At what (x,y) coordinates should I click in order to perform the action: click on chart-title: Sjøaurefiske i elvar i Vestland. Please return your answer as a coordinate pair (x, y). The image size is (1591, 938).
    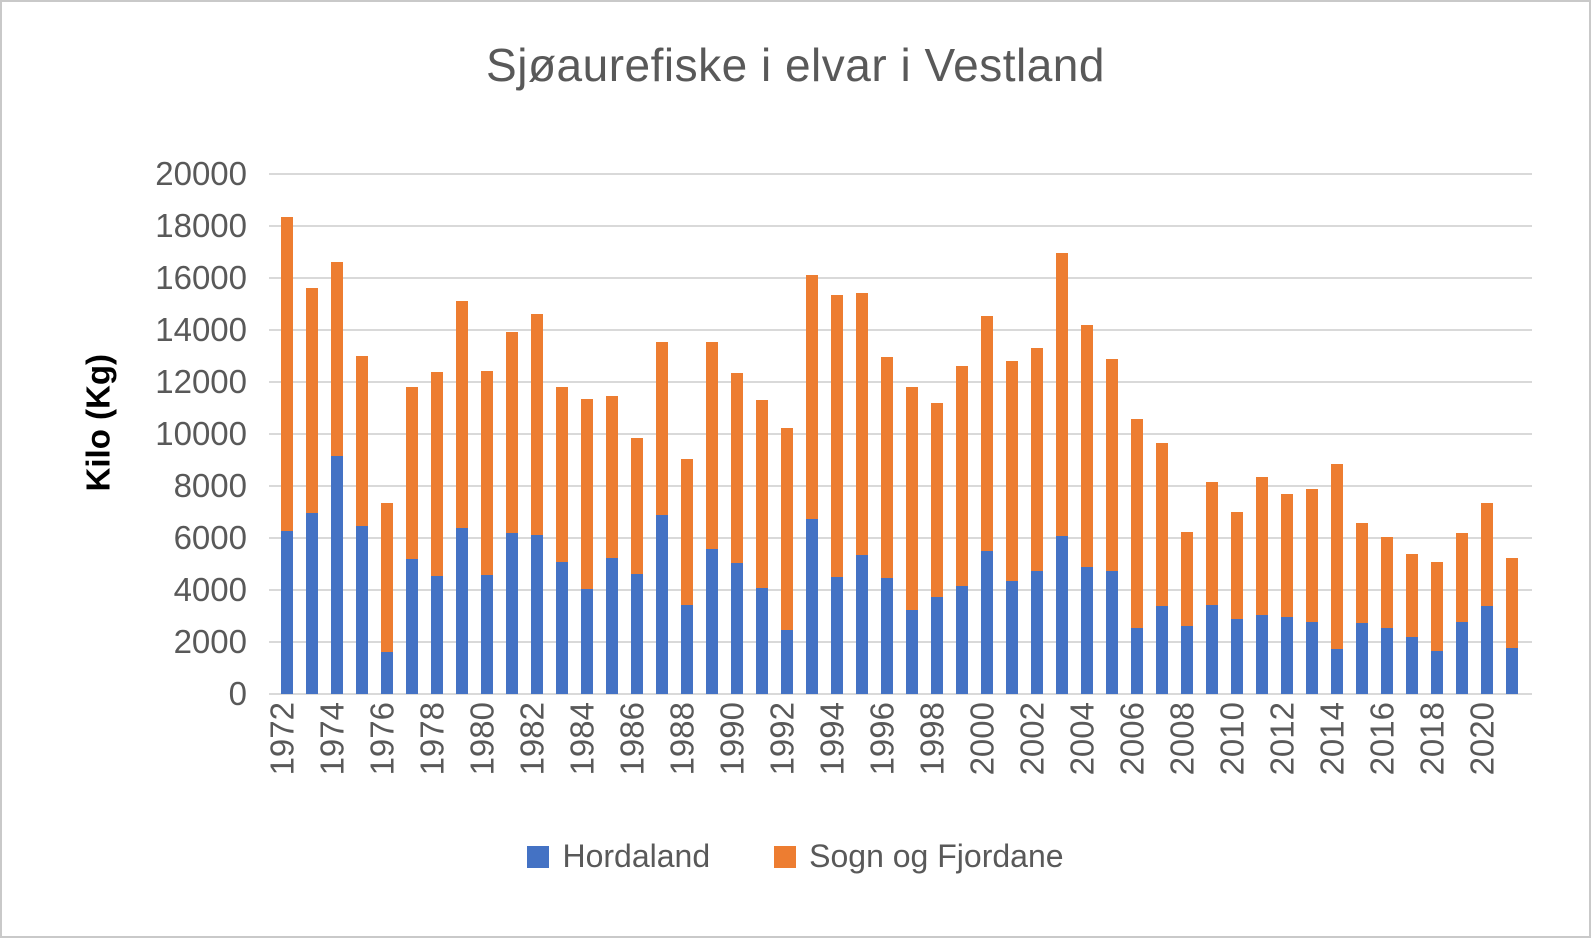
    Looking at the image, I should click on (795, 65).